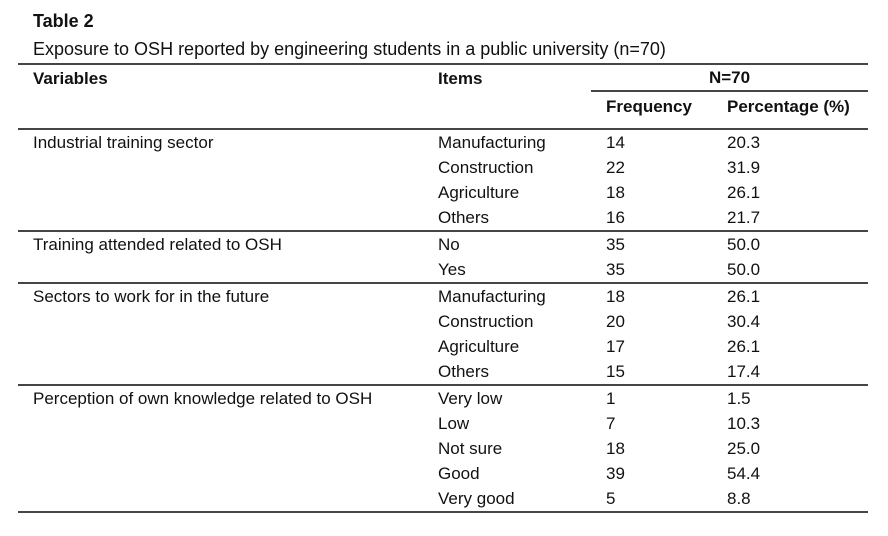 The image size is (888, 536). What do you see at coordinates (615, 371) in the screenshot?
I see `frequency-cell: 15` at bounding box center [615, 371].